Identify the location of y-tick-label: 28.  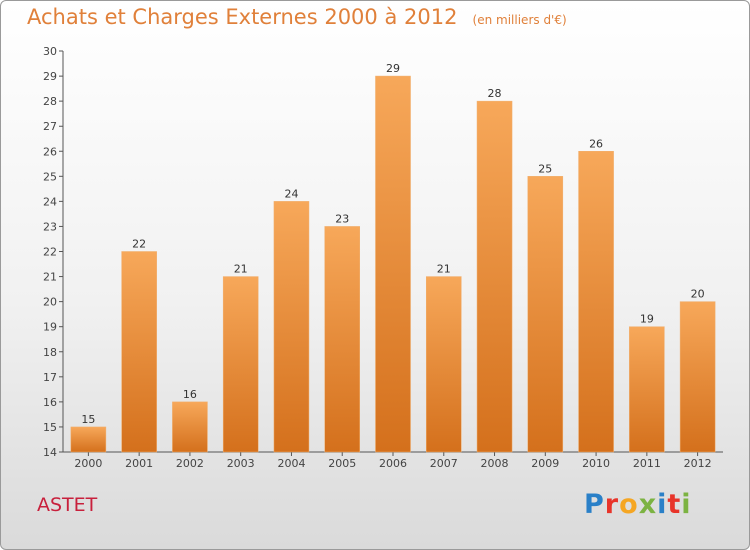
(50, 101).